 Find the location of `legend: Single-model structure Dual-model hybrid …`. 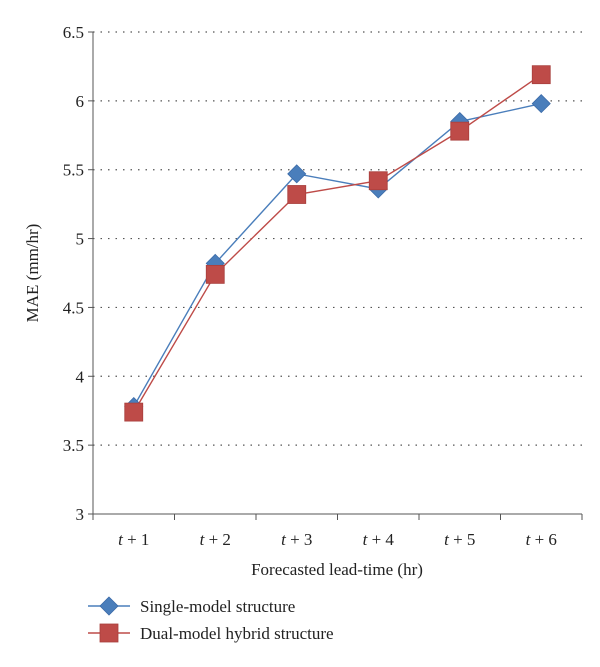

legend: Single-model structure Dual-model hybrid … is located at coordinates (211, 619).